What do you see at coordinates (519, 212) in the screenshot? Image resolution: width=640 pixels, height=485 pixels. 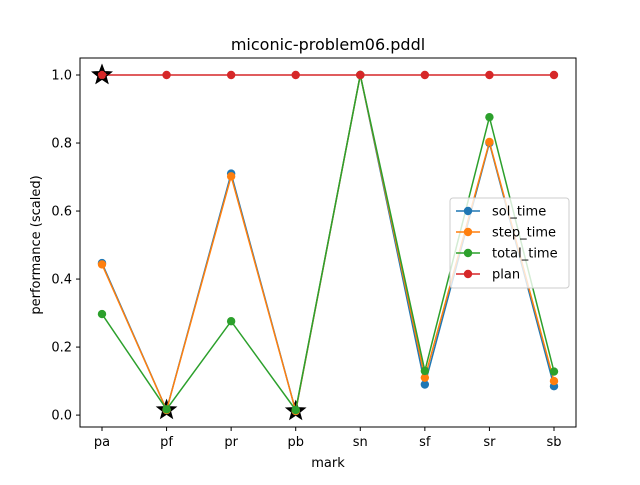 I see `legend-label: sol_time` at bounding box center [519, 212].